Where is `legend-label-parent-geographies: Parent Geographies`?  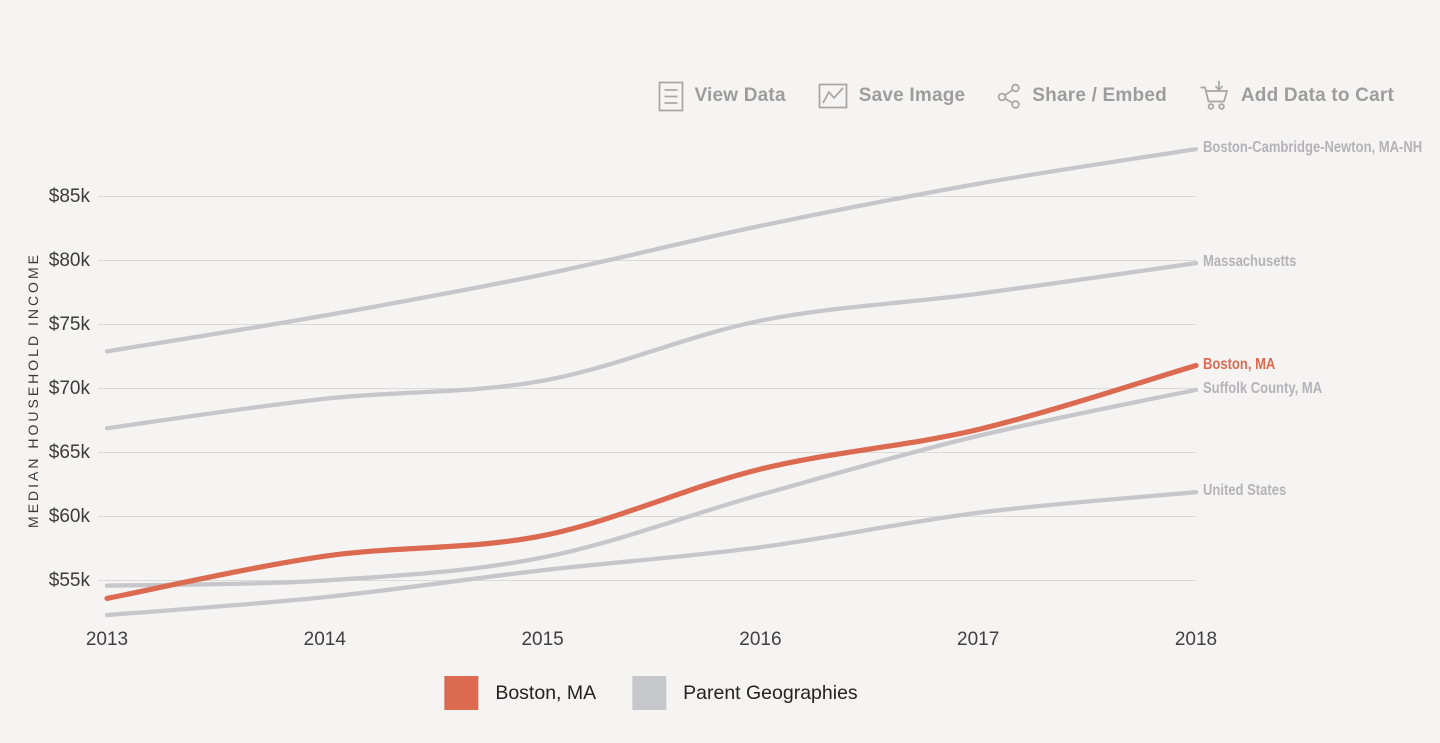 legend-label-parent-geographies: Parent Geographies is located at coordinates (770, 692).